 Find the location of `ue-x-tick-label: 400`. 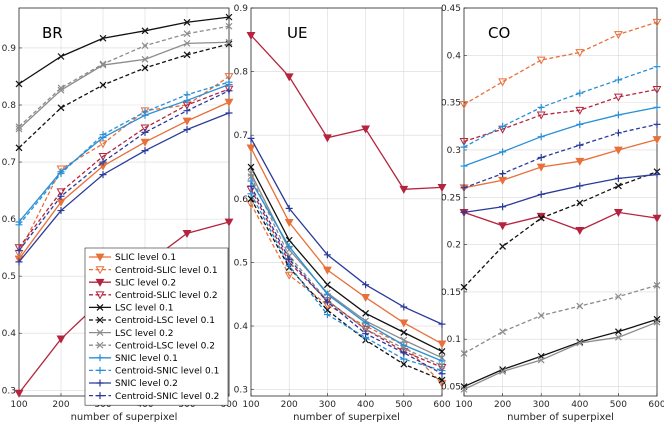

ue-x-tick-label: 400 is located at coordinates (365, 405).